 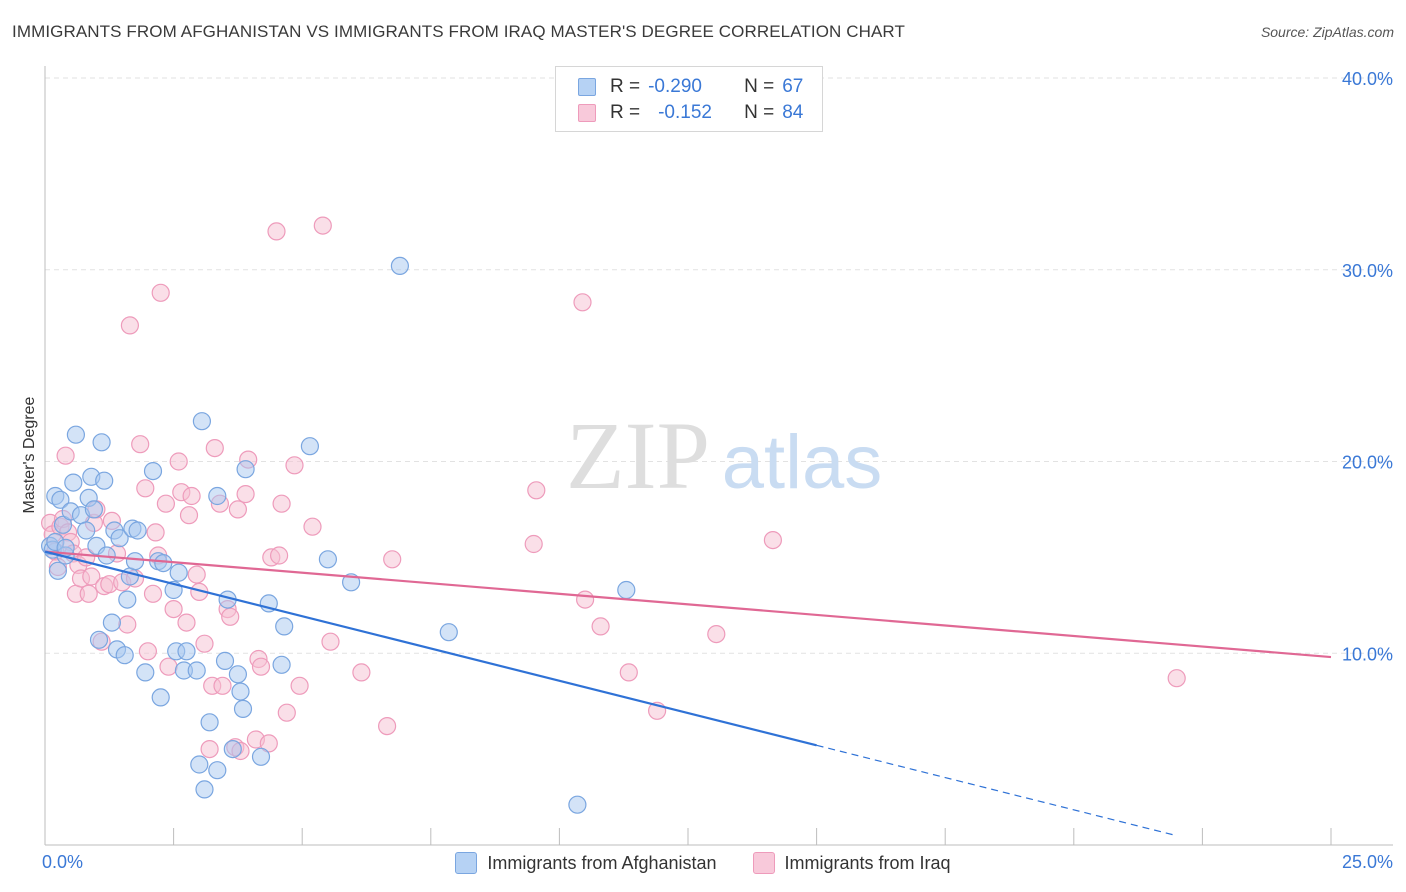 I want to click on legend-r-value-iraq: -0.152, so click(x=685, y=112).